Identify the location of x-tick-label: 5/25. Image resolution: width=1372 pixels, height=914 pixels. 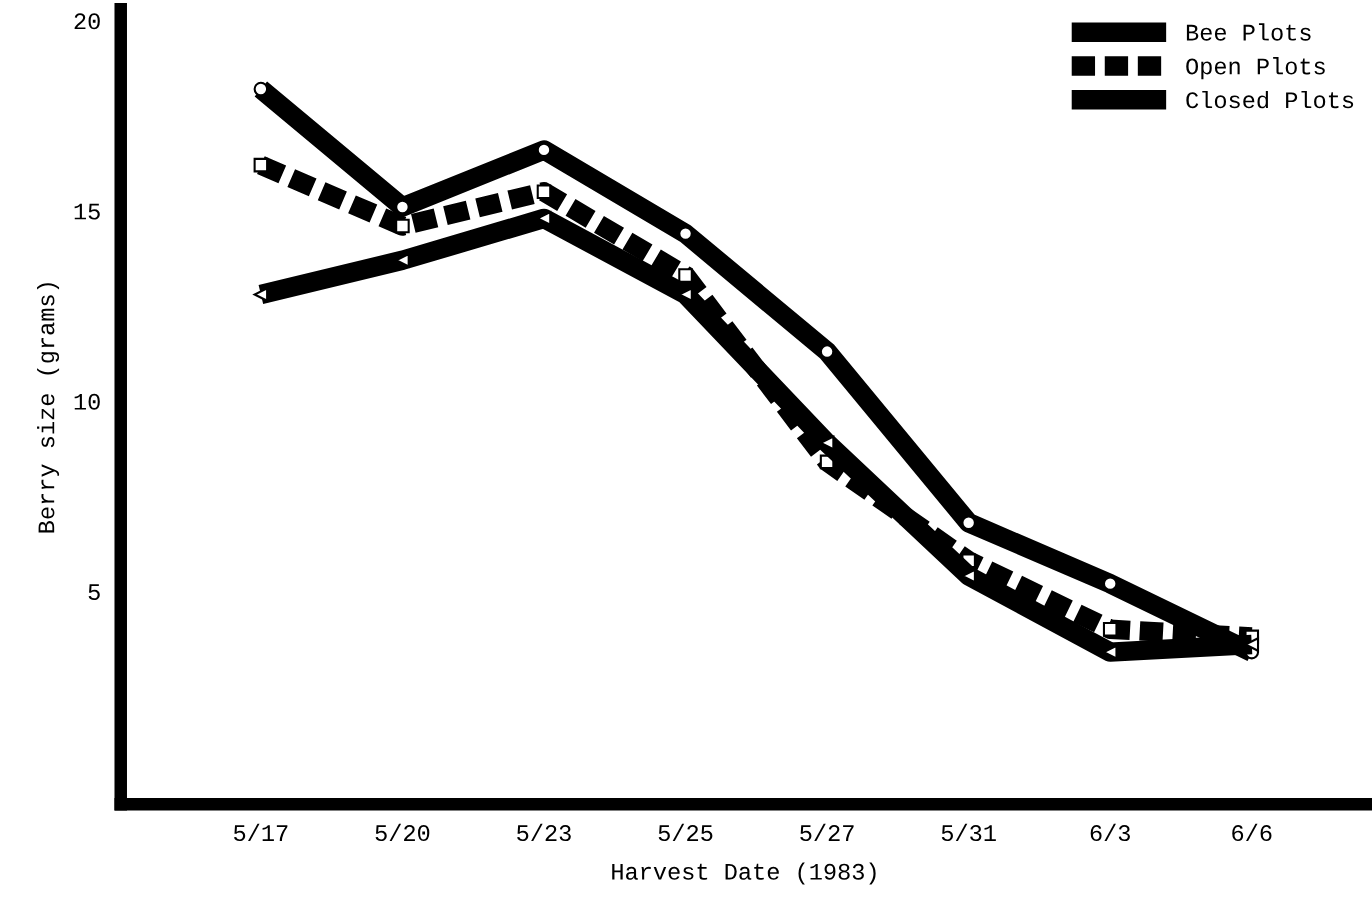
(685, 832).